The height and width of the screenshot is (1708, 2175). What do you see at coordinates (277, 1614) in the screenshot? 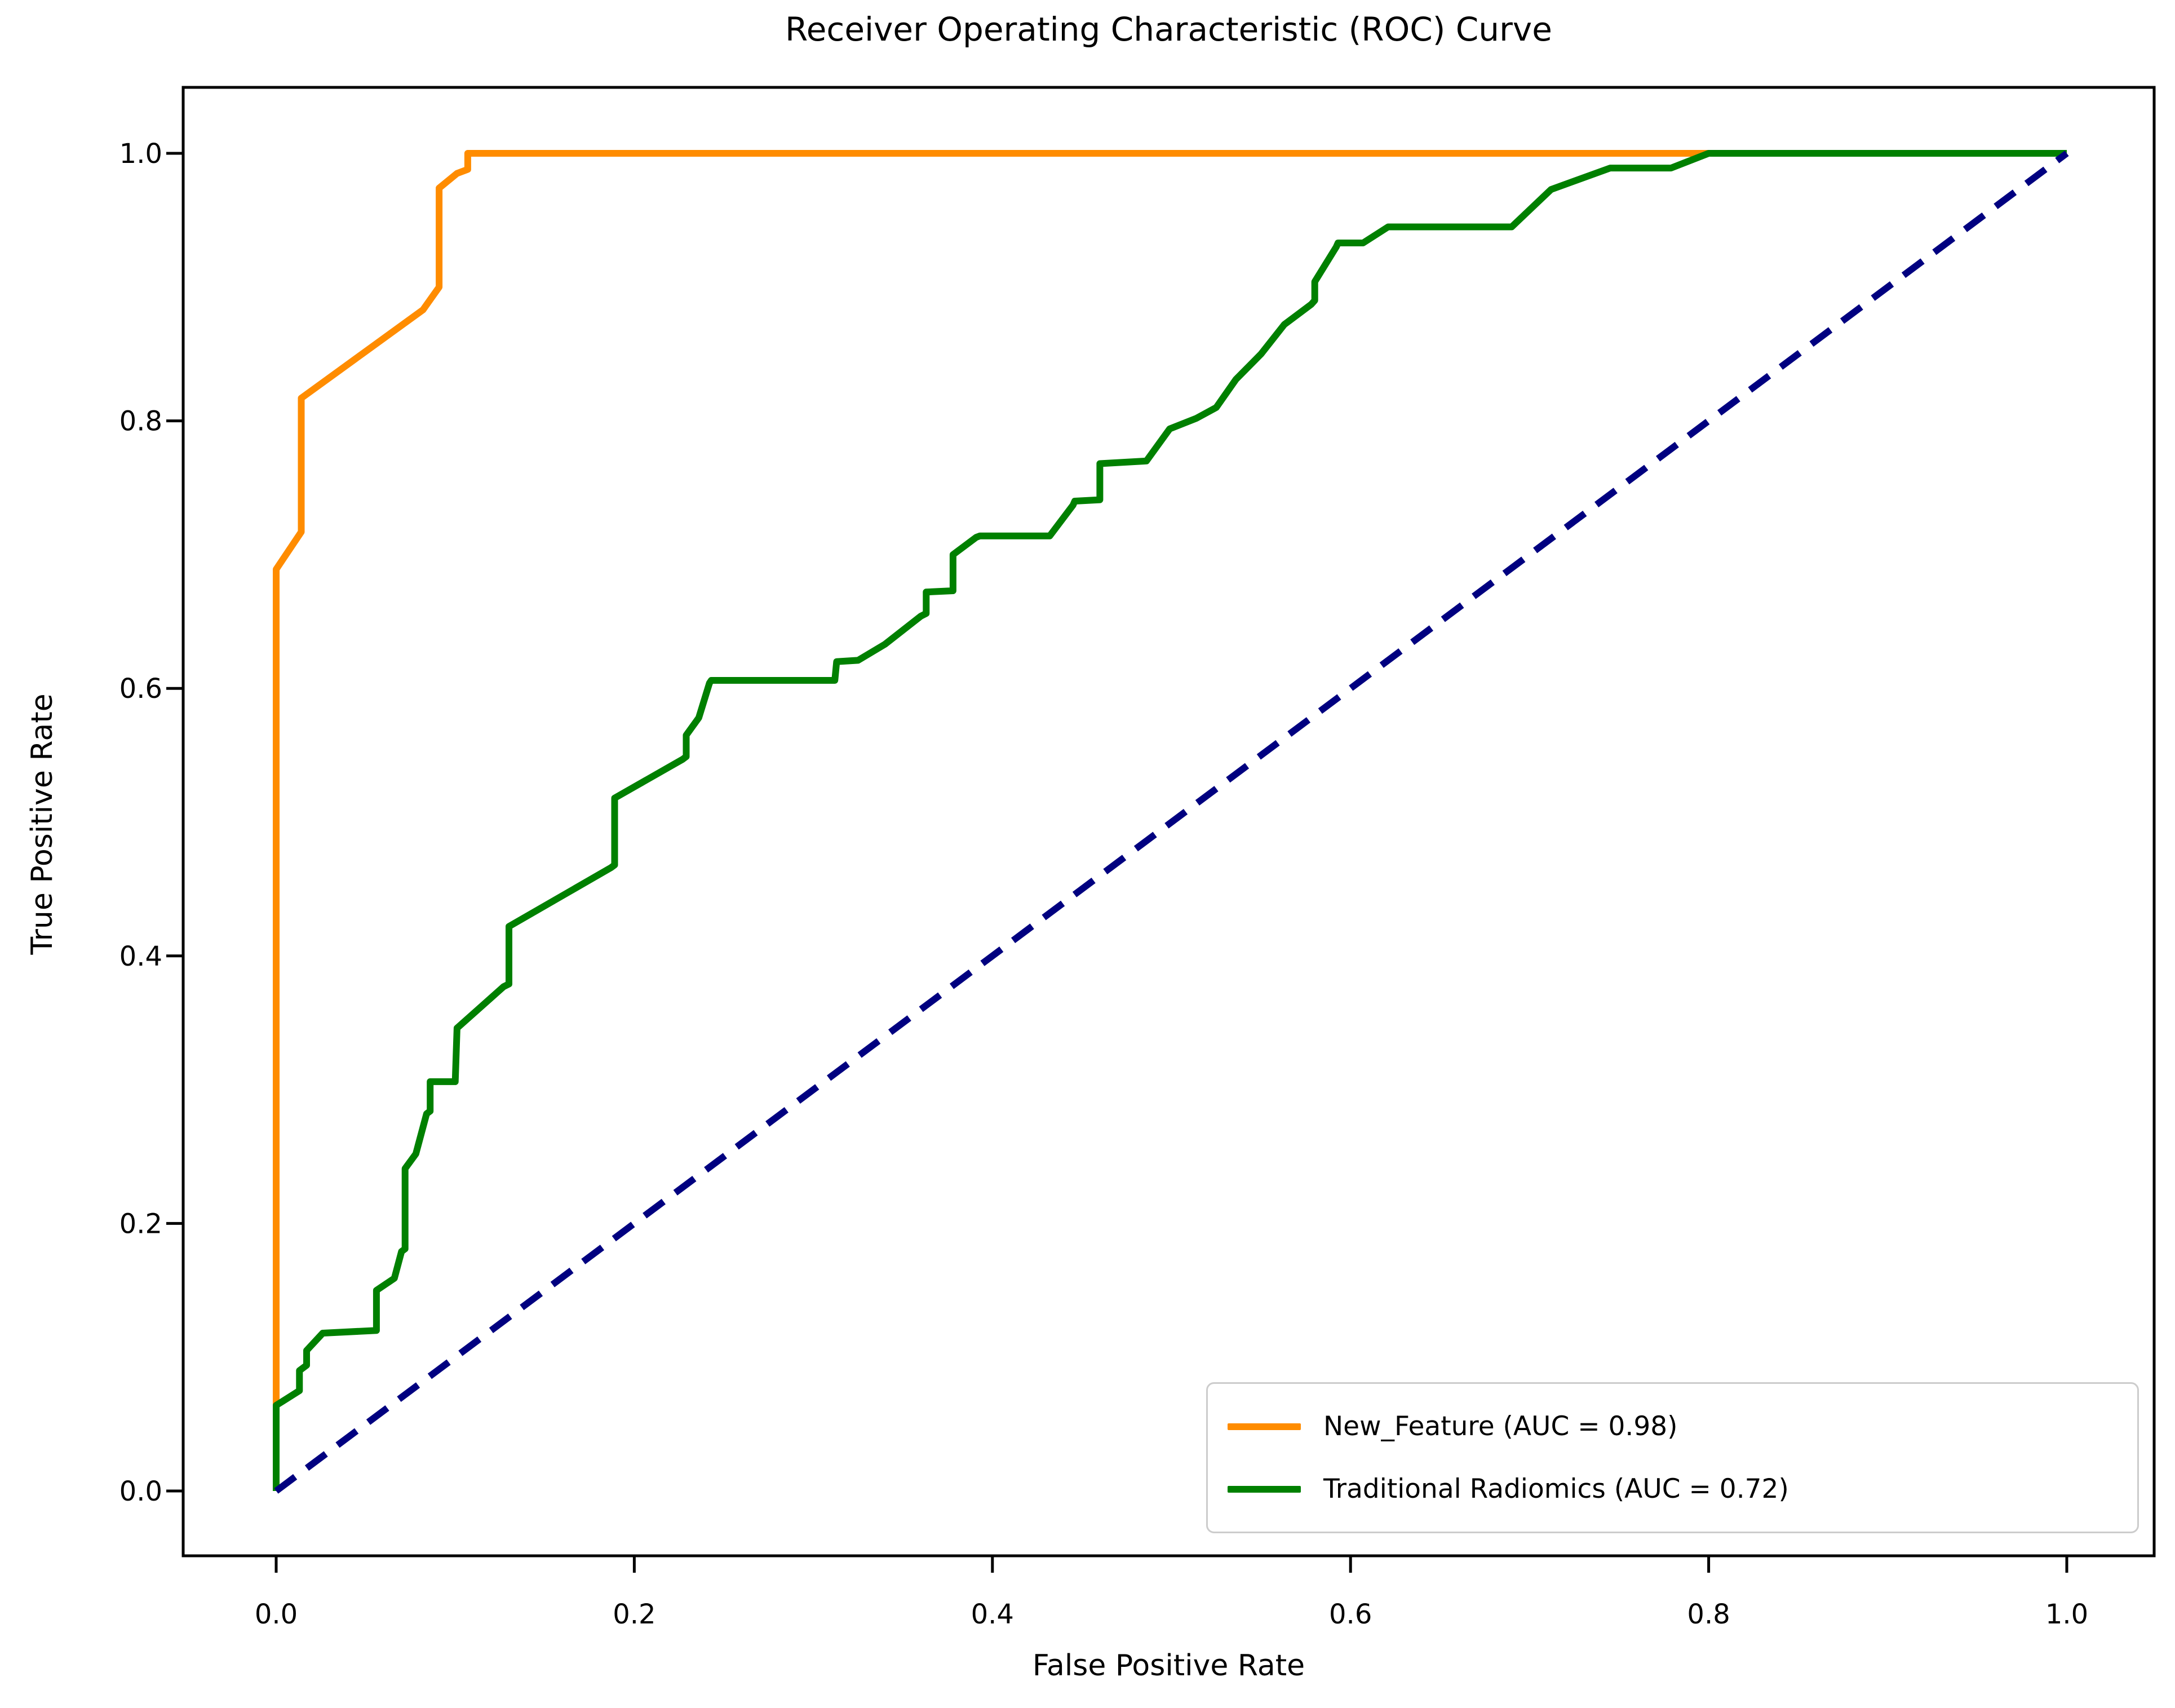
I see `x-tick-label: 0.0` at bounding box center [277, 1614].